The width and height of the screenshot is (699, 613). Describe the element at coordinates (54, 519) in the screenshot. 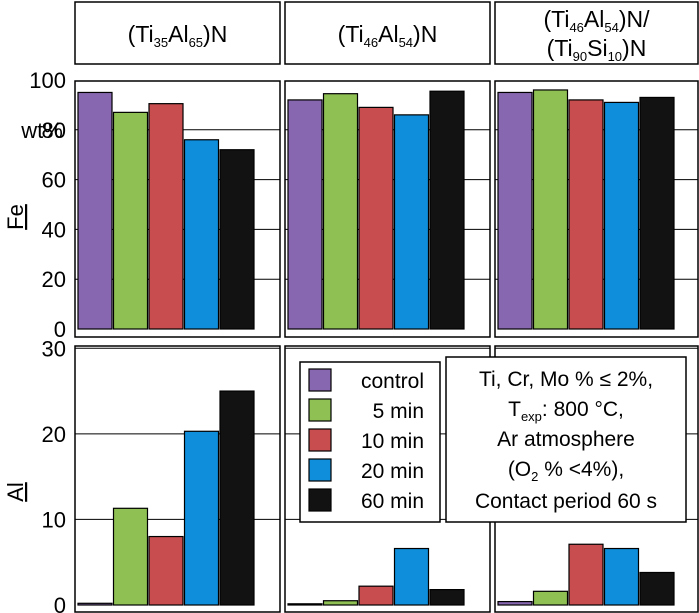

I see `y-tick-label-al: 10` at that location.